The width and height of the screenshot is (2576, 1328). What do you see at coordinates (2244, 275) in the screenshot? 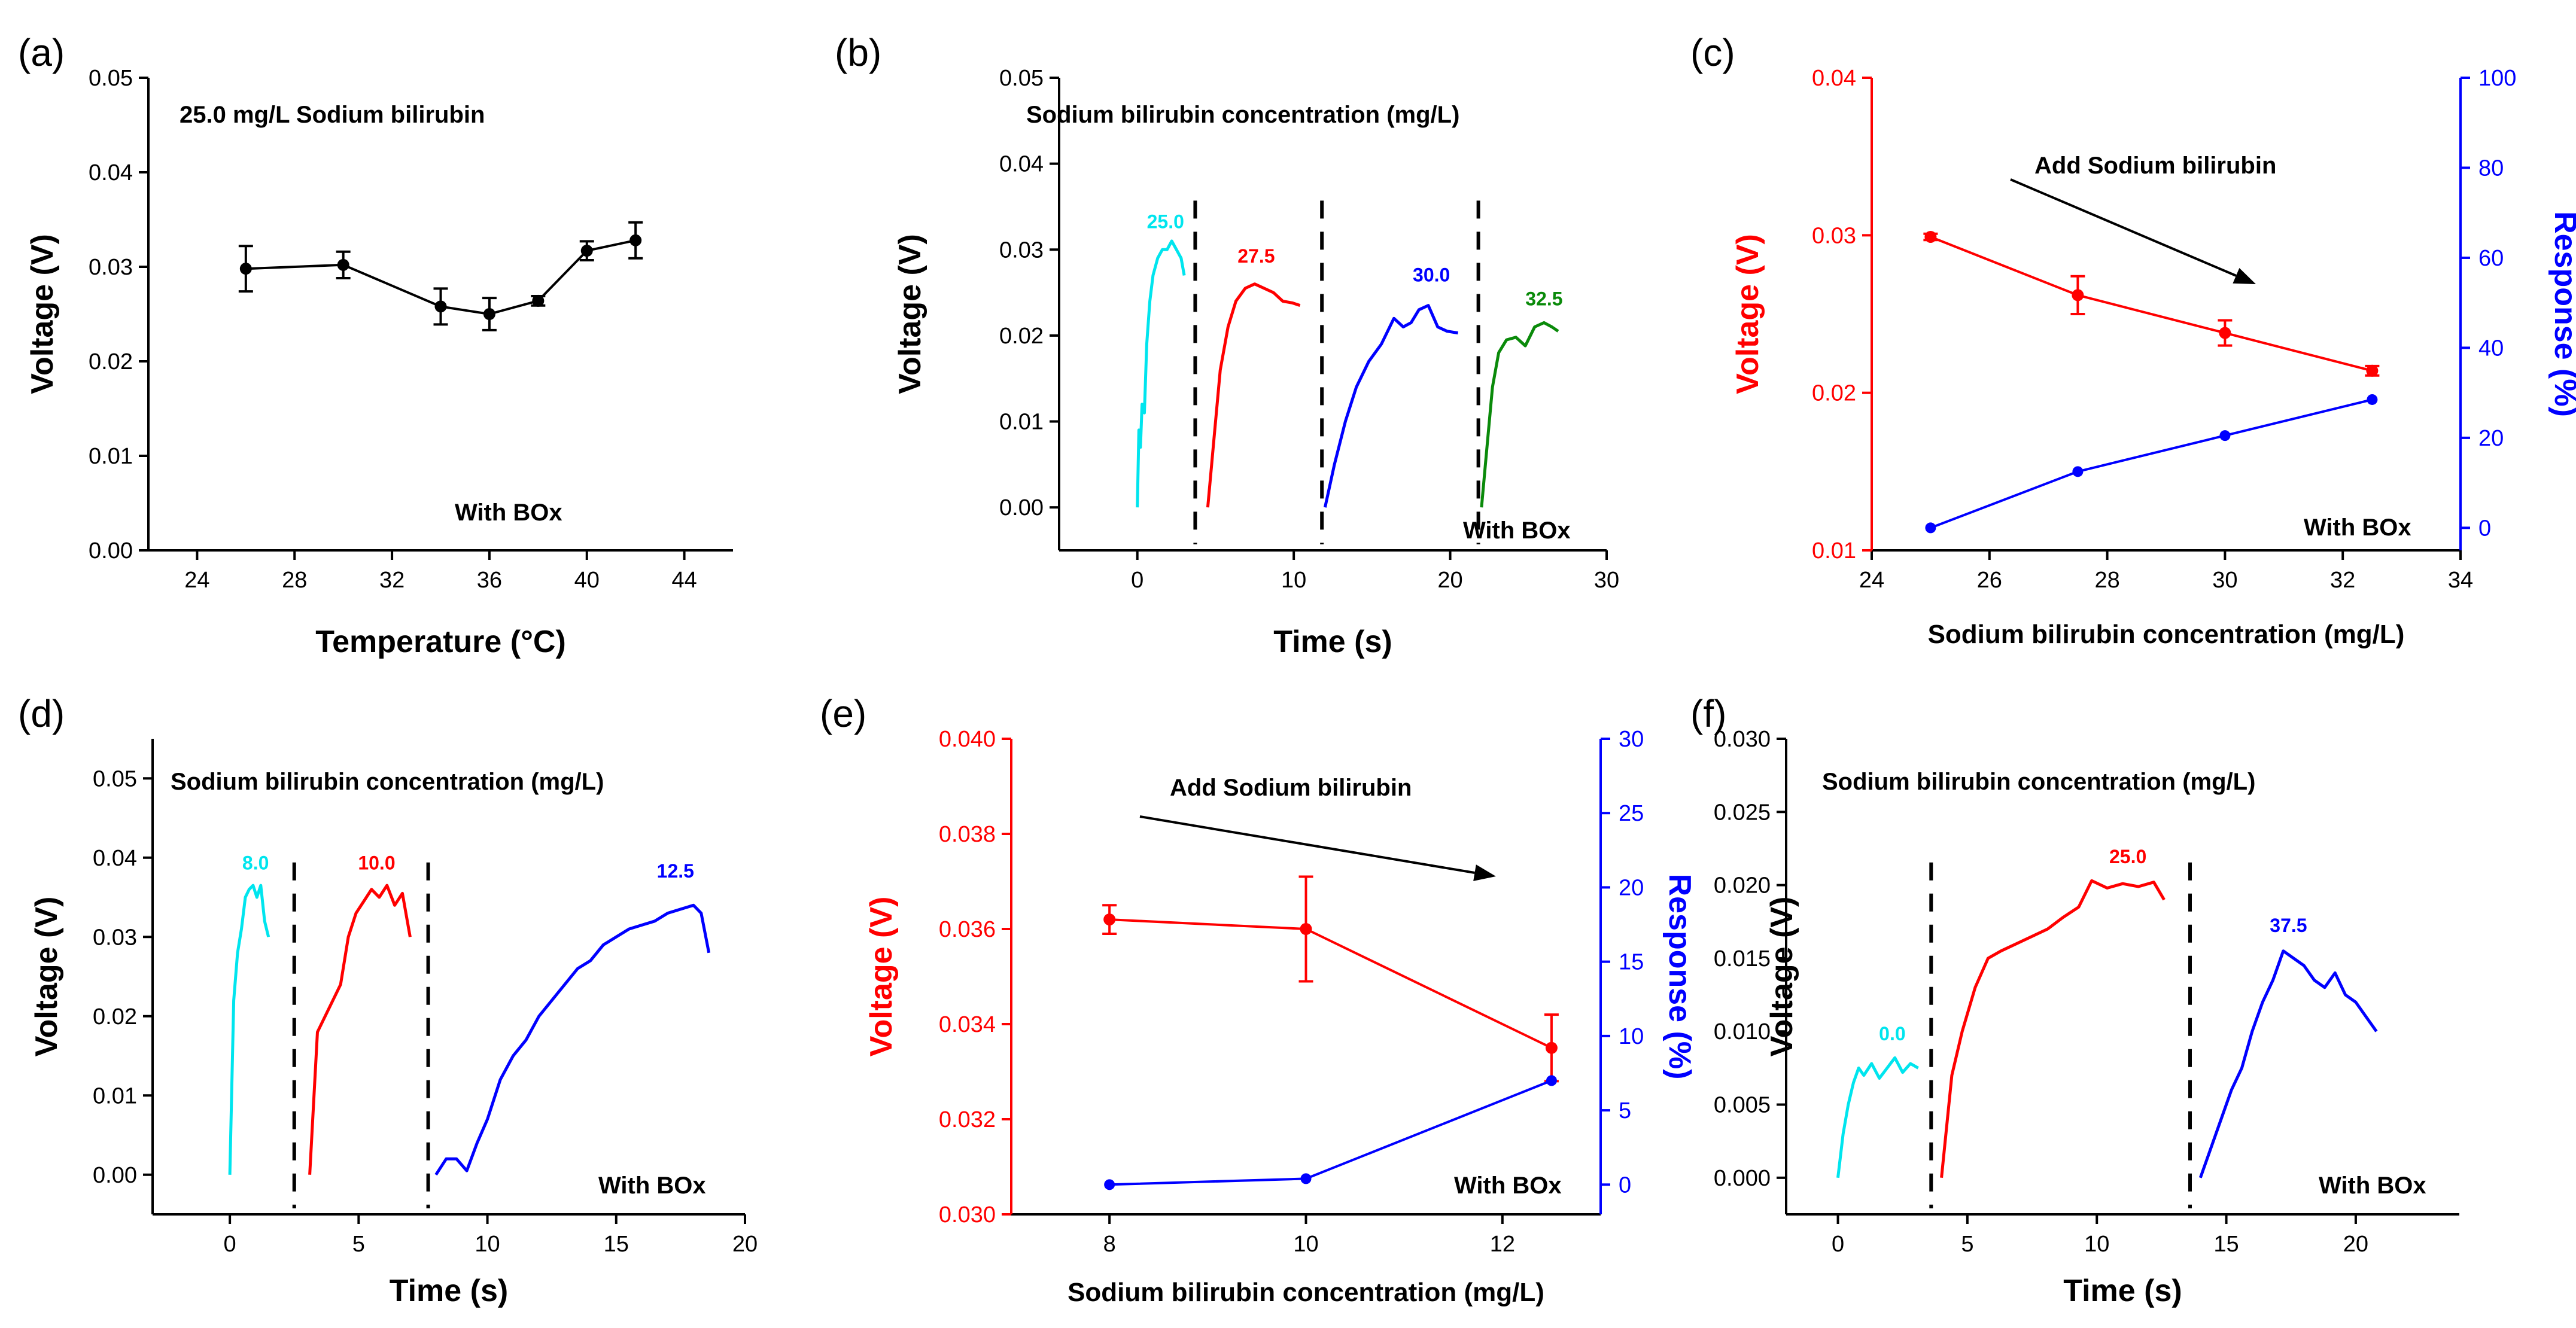
I see `arrow-head` at bounding box center [2244, 275].